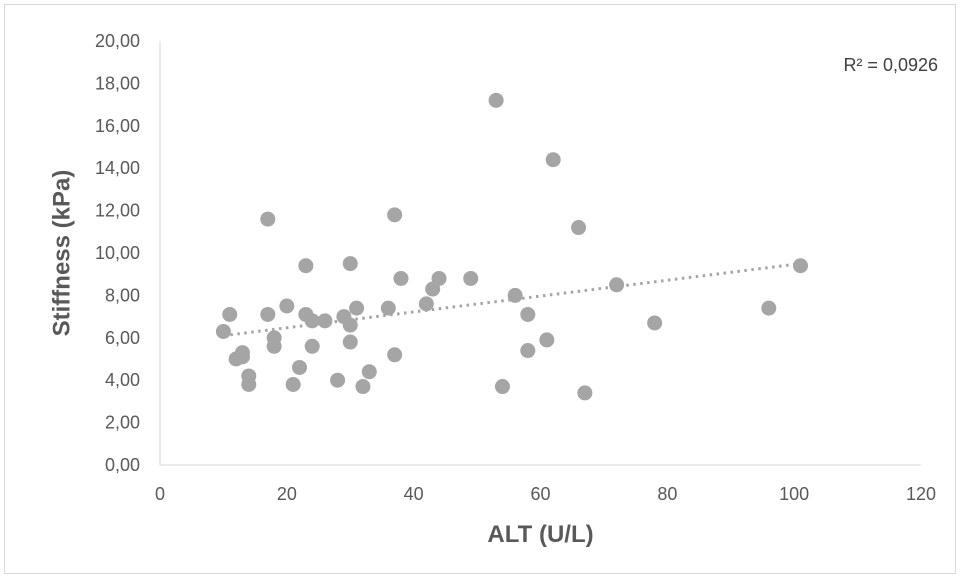  Describe the element at coordinates (122, 295) in the screenshot. I see `y-tick-label: 8,00` at that location.